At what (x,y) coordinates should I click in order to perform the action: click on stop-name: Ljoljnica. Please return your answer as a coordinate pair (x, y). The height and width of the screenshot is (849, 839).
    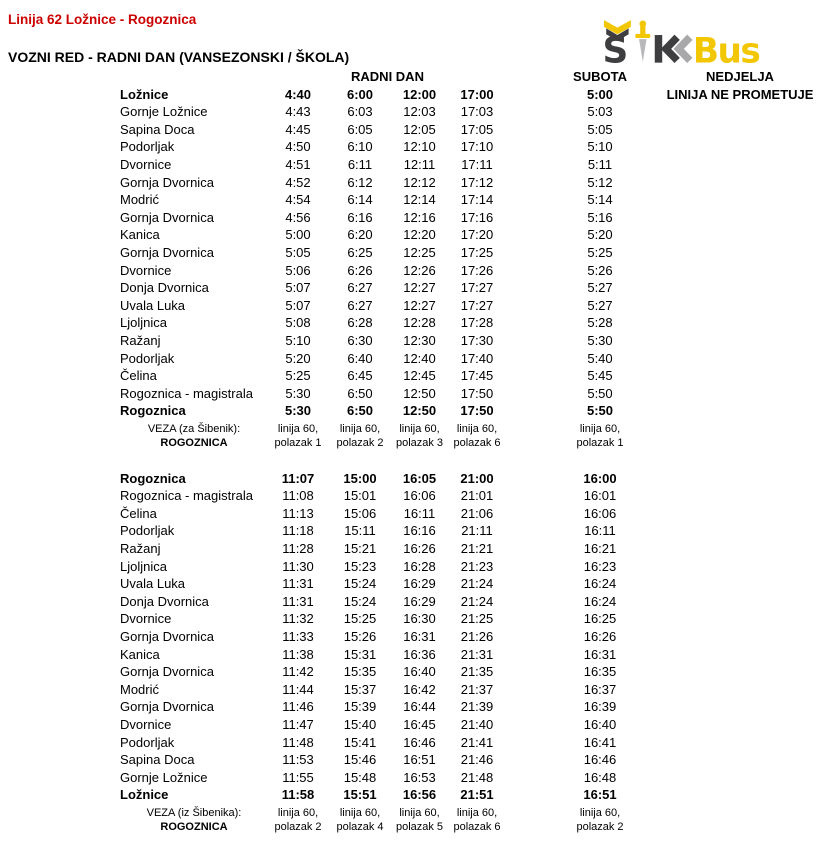
    Looking at the image, I should click on (143, 566).